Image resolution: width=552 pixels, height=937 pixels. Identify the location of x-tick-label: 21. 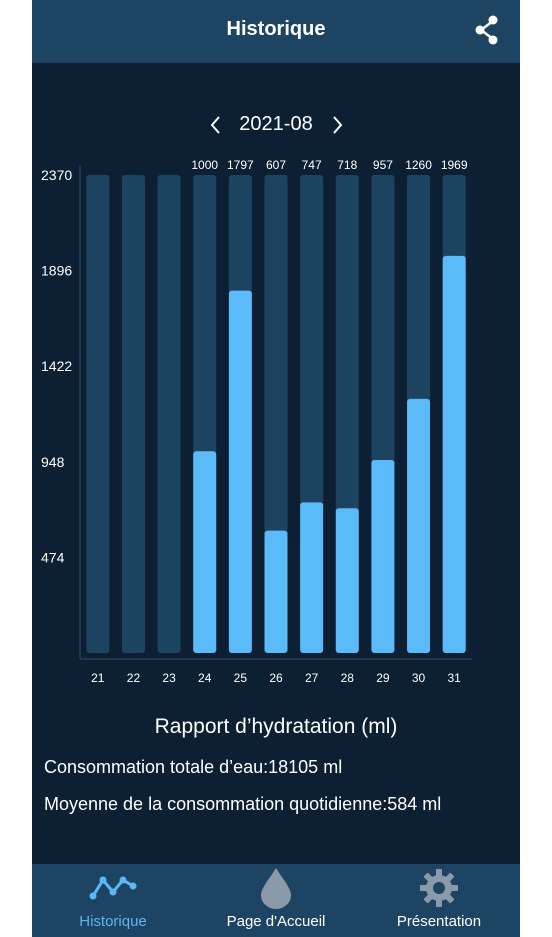
(98, 678).